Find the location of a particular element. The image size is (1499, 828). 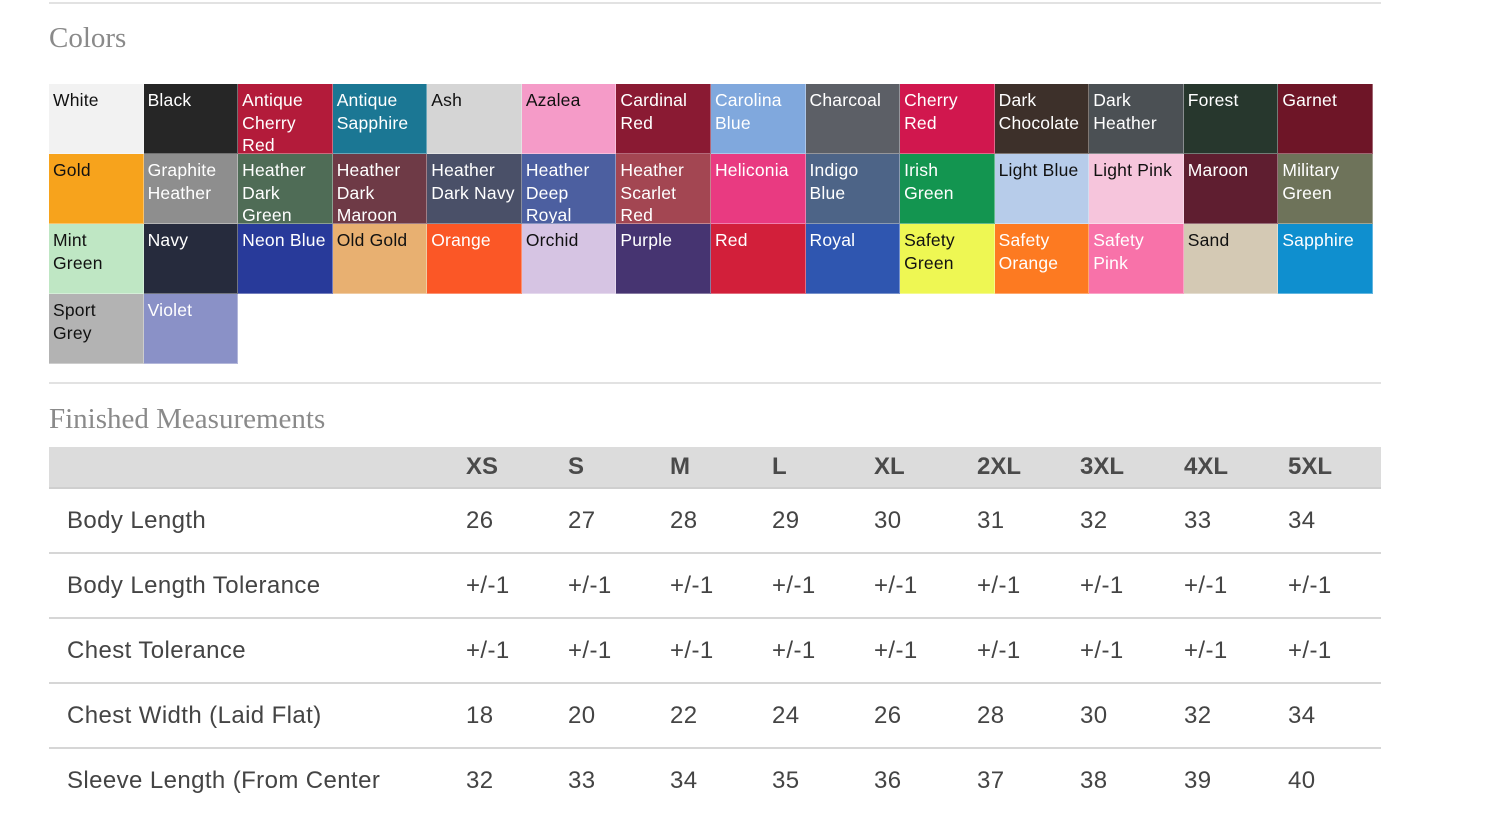

measurement-label: Chest Tolerance is located at coordinates (257, 651).